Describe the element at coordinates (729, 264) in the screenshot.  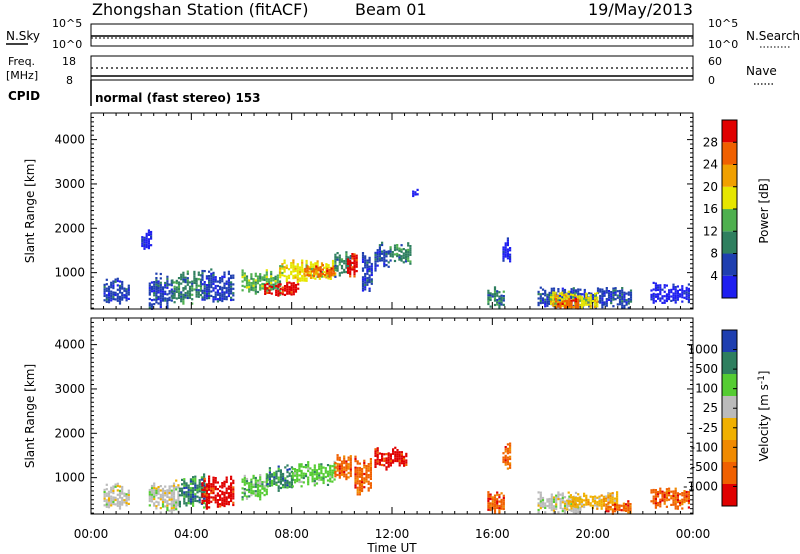
I see `colorbar-swatch` at that location.